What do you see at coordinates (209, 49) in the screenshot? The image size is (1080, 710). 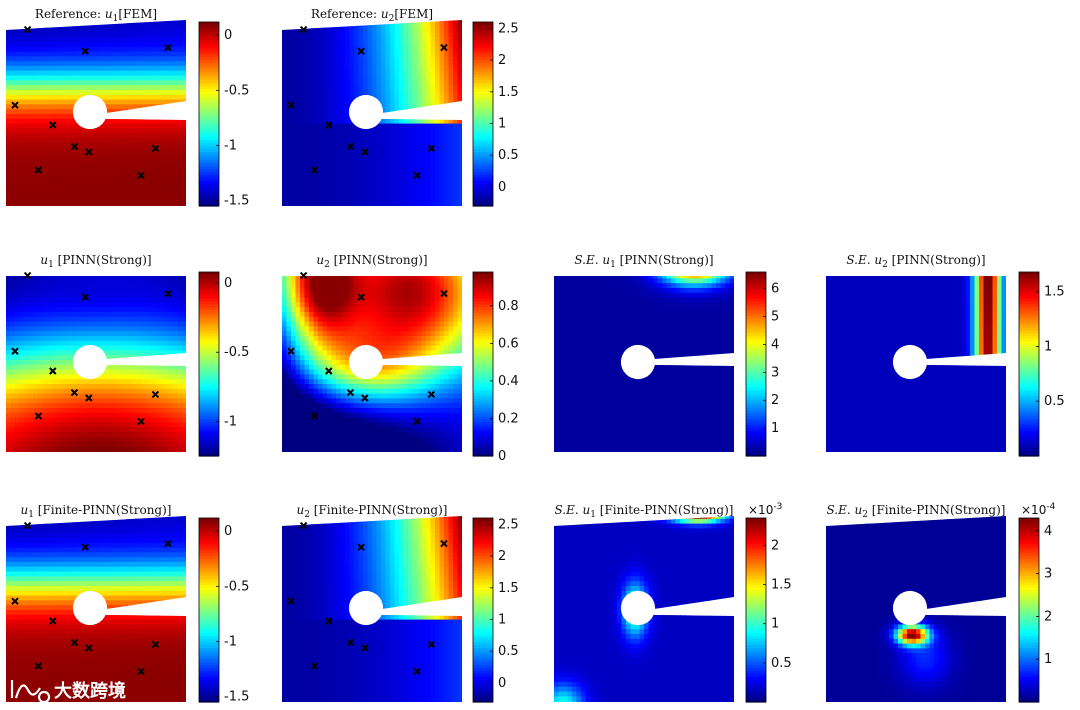 I see `colorbar-segment` at bounding box center [209, 49].